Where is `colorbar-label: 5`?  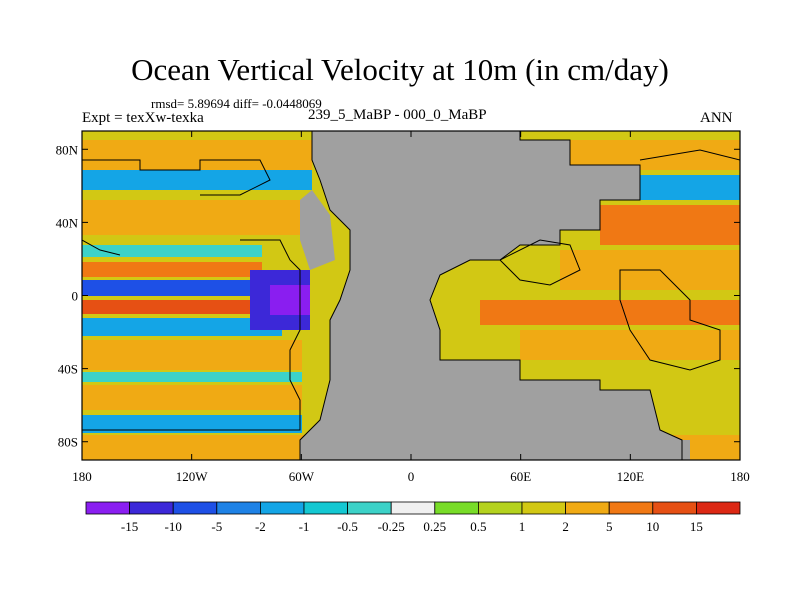
colorbar-label: 5 is located at coordinates (609, 526).